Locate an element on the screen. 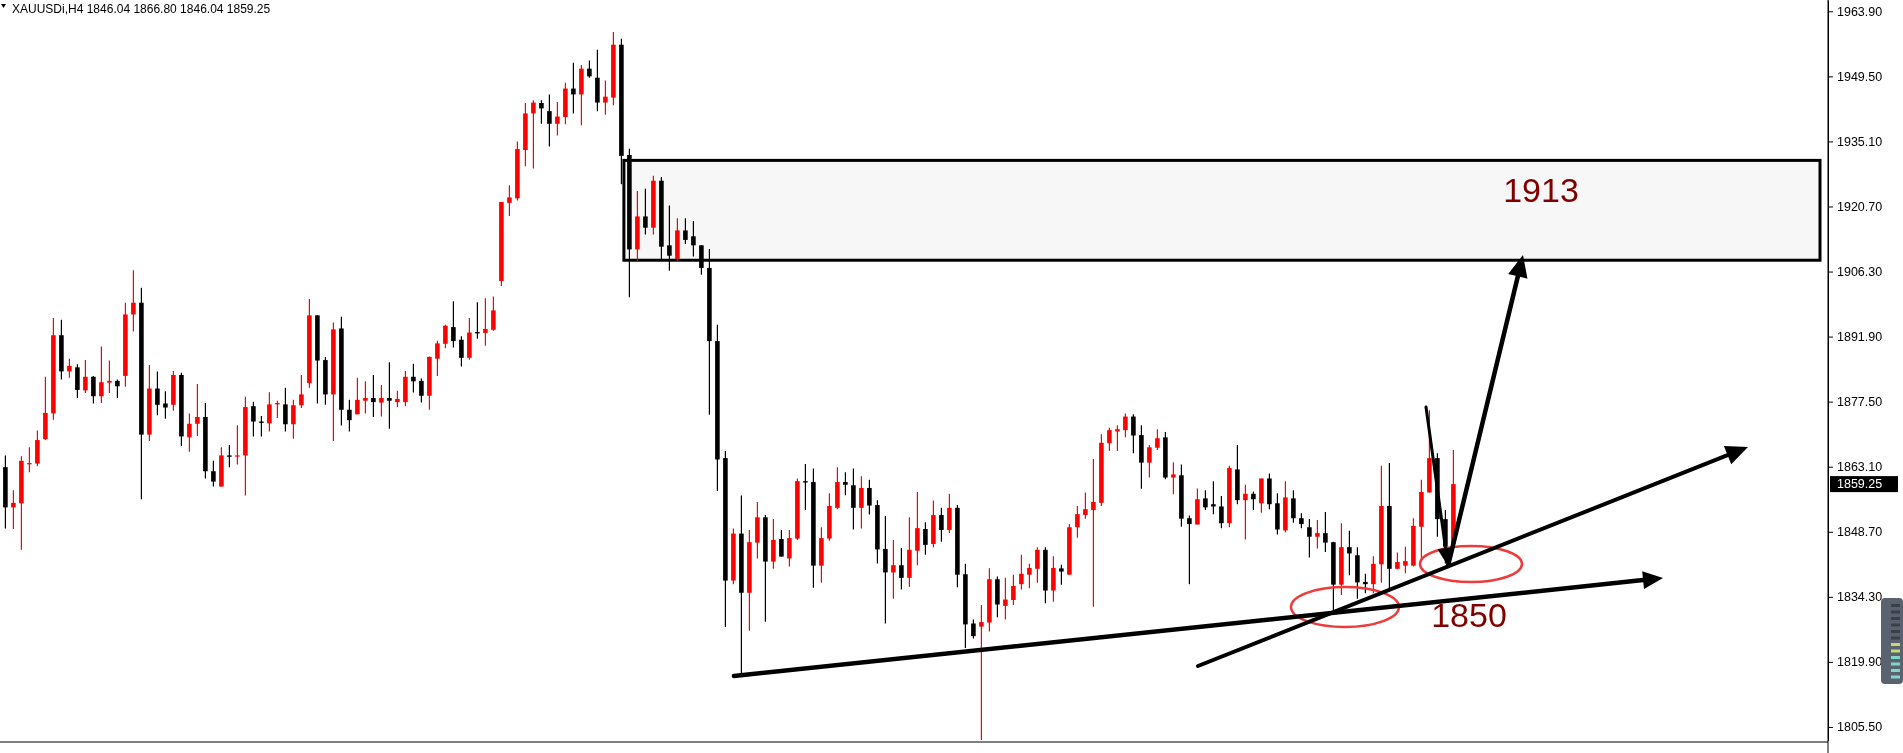  text: 1859.25 is located at coordinates (1860, 484).